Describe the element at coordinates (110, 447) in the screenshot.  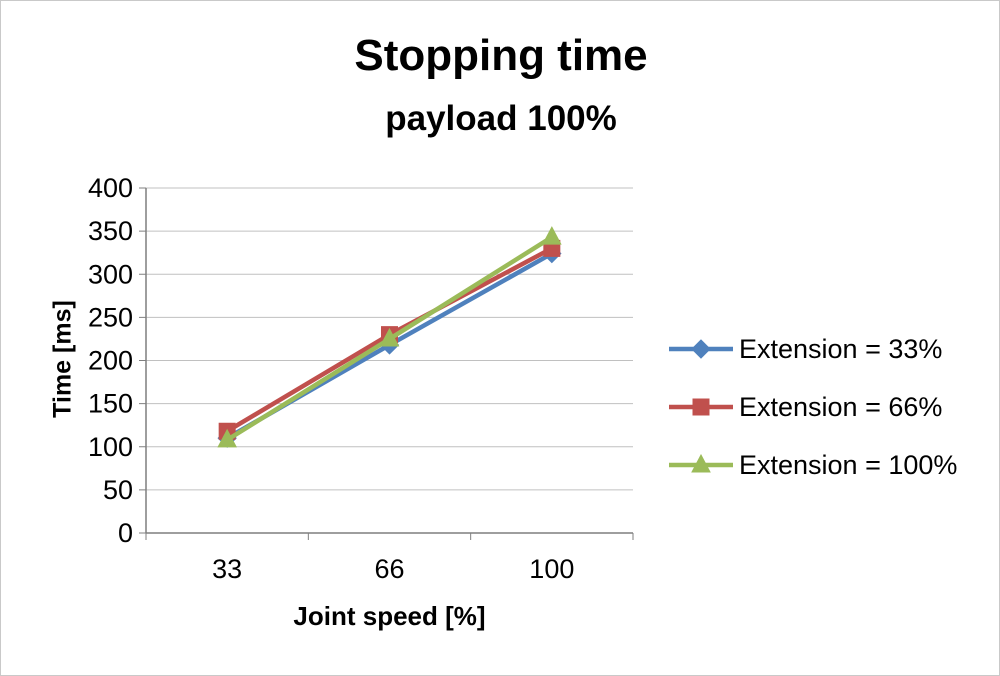
I see `y-tick-label: 100` at that location.